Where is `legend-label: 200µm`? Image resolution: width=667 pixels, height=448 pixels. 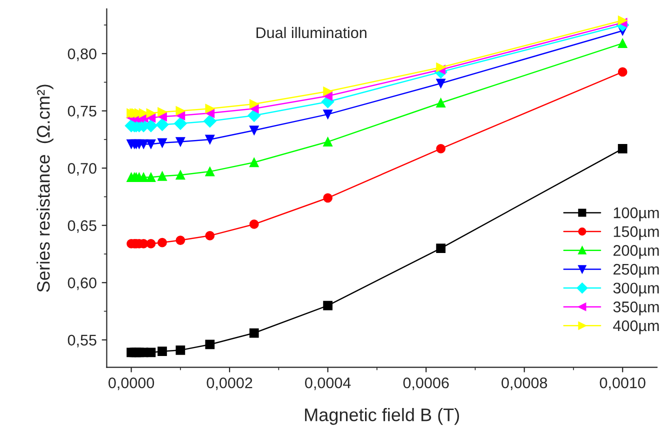 legend-label: 200µm is located at coordinates (636, 252).